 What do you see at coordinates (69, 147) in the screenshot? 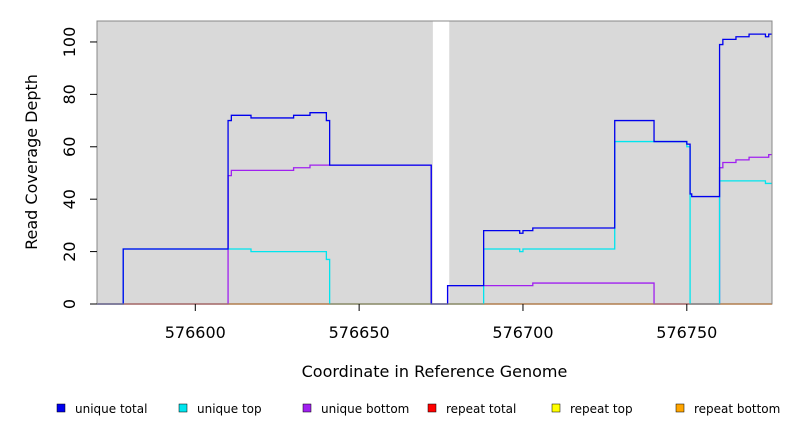
I see `y-tick-label: 60` at bounding box center [69, 147].